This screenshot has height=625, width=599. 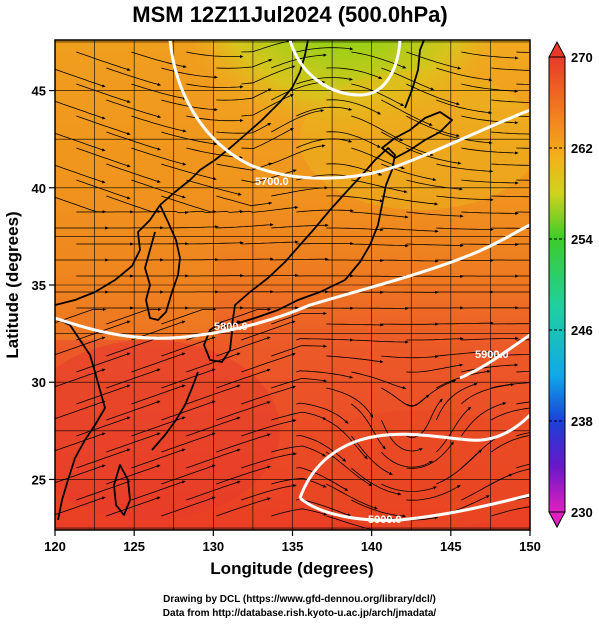 What do you see at coordinates (134, 546) in the screenshot?
I see `x-tick-label: 125` at bounding box center [134, 546].